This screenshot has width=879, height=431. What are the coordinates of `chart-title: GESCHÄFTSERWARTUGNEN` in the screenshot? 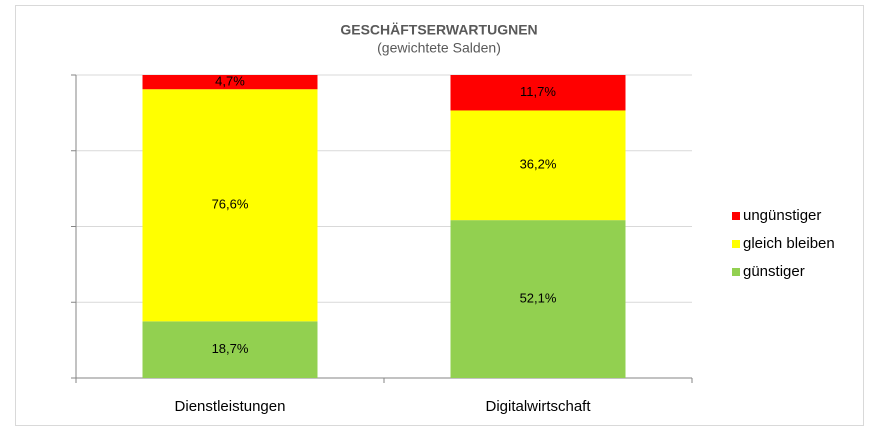 It's located at (438, 30).